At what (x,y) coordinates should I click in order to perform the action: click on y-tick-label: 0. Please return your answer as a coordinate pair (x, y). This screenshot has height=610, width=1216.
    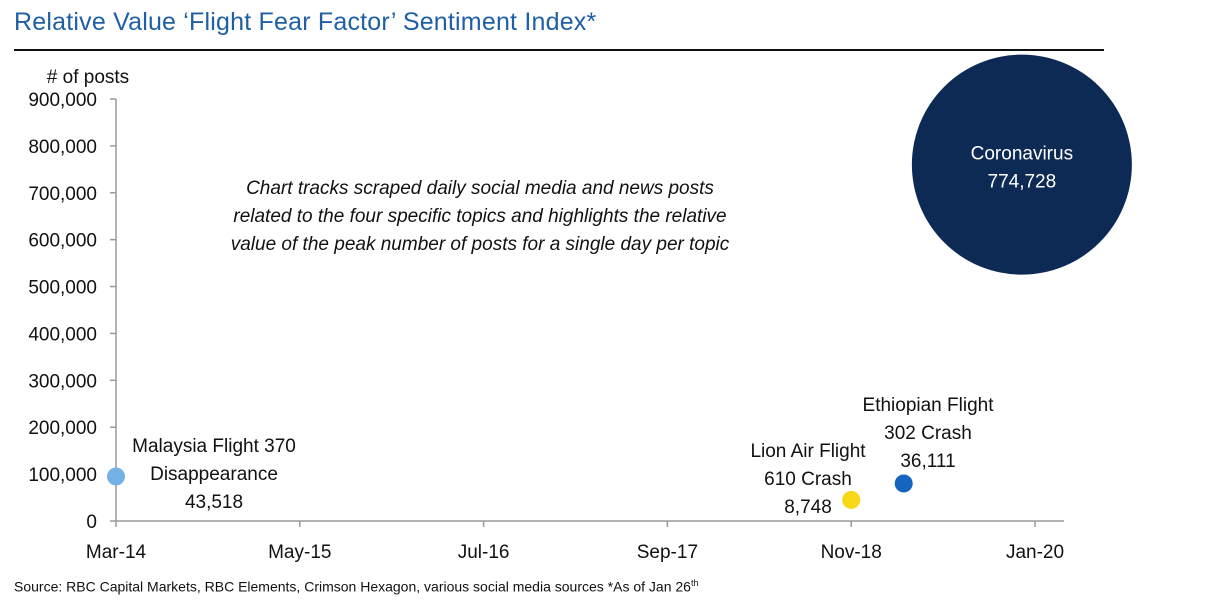
    Looking at the image, I should click on (91, 522).